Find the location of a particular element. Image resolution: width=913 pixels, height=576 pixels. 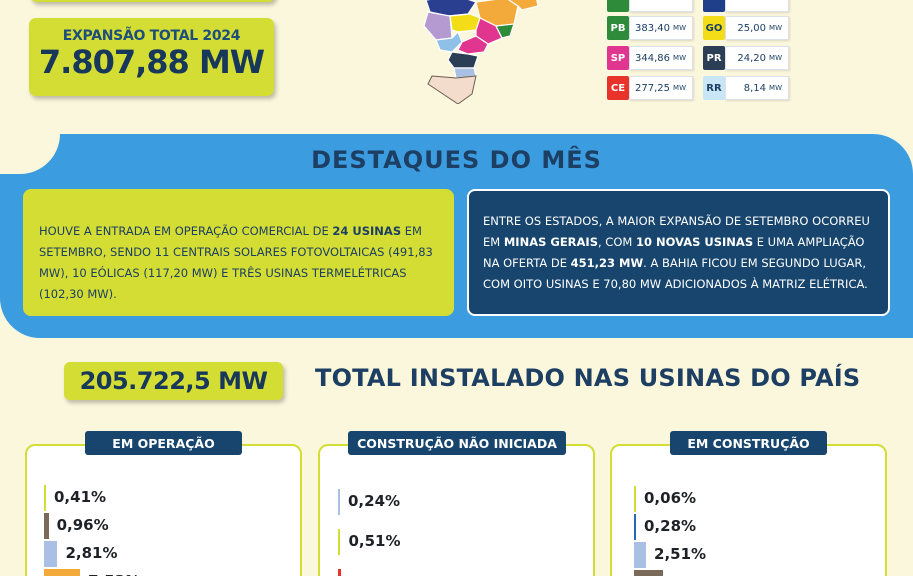

bar-label-nao_iniciada-1: 0,51% is located at coordinates (374, 541).